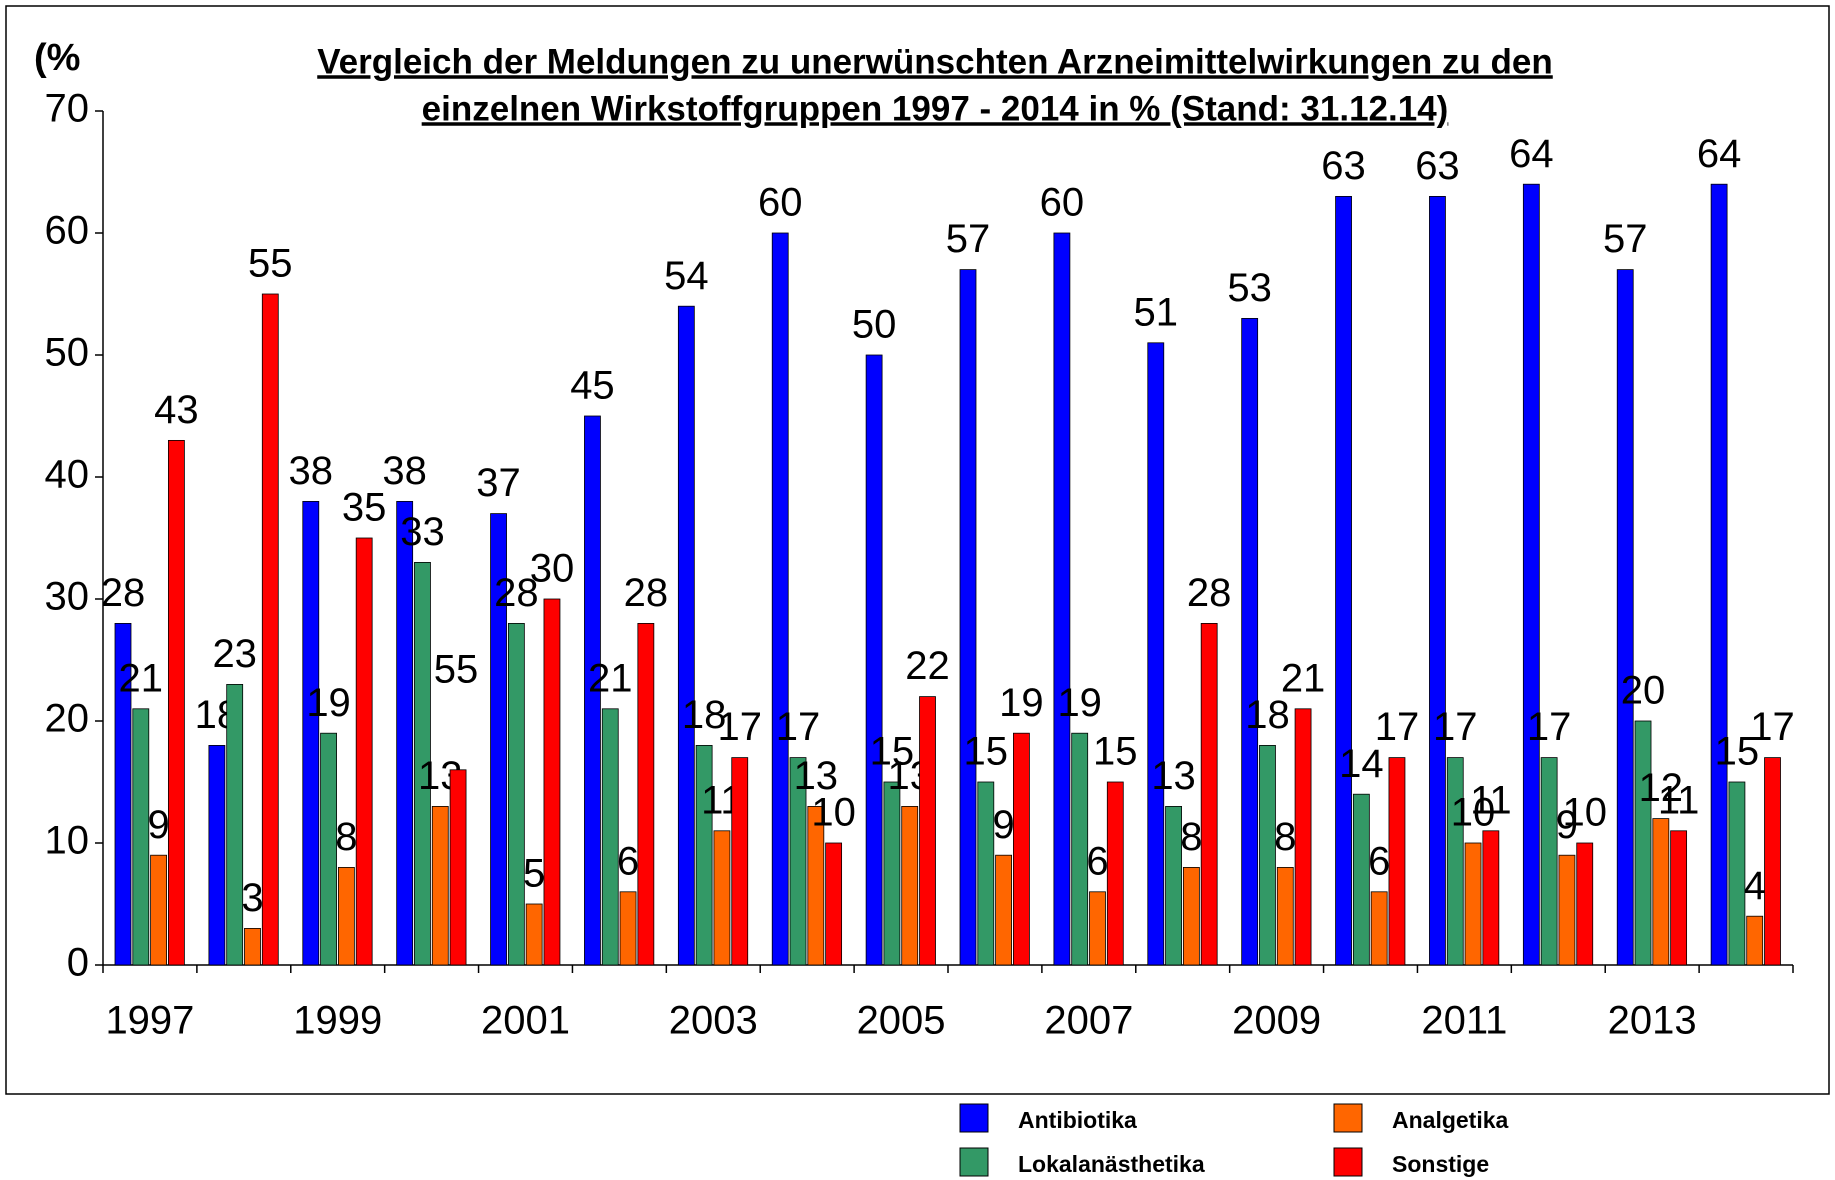 The image size is (1835, 1180). Describe the element at coordinates (1450, 1120) in the screenshot. I see `legend-label: Analgetika` at that location.